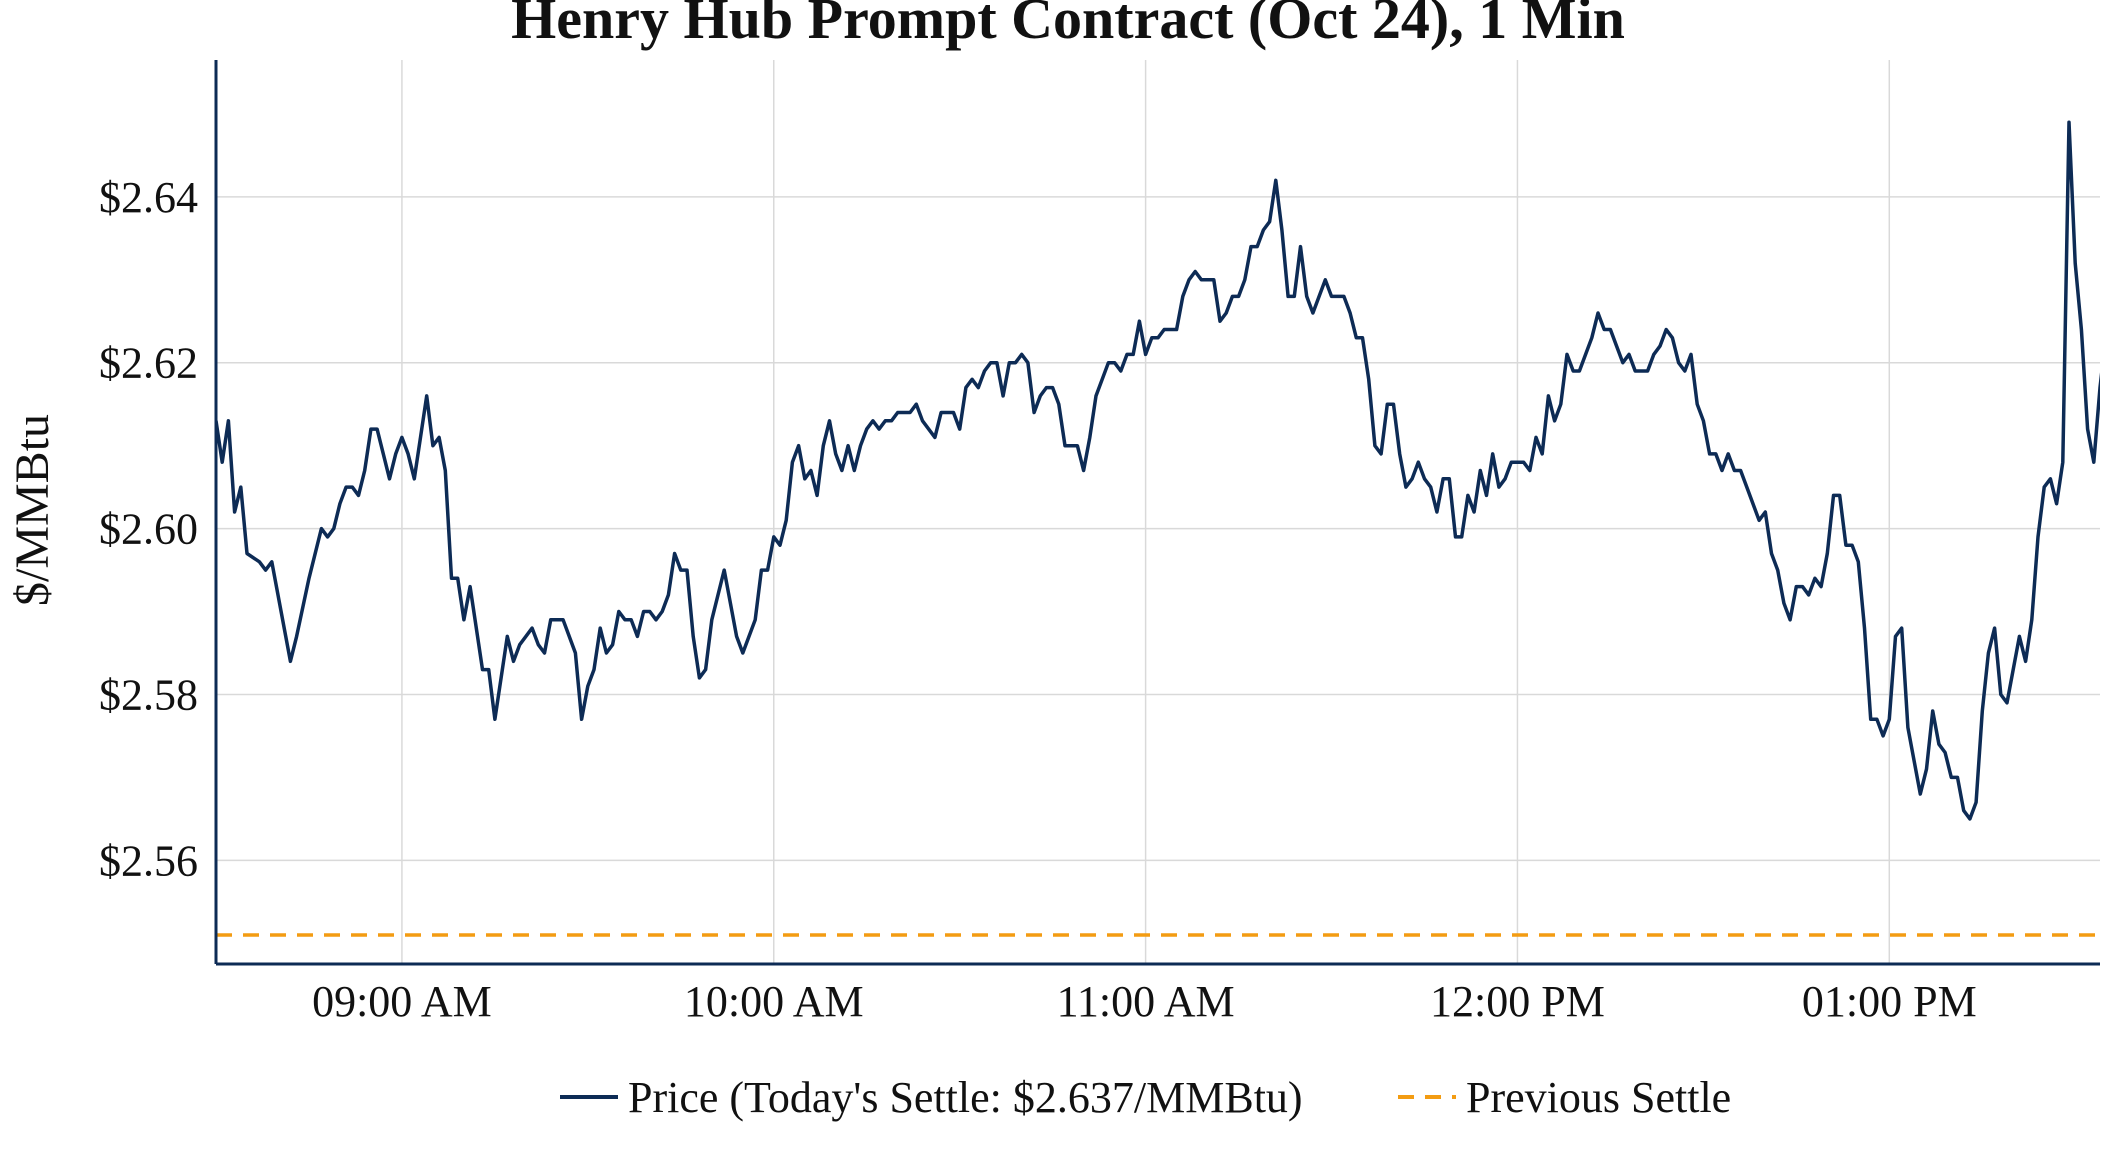 The image size is (2112, 1157). Describe the element at coordinates (32, 510) in the screenshot. I see `y-axis-label: $/MMBtu` at that location.